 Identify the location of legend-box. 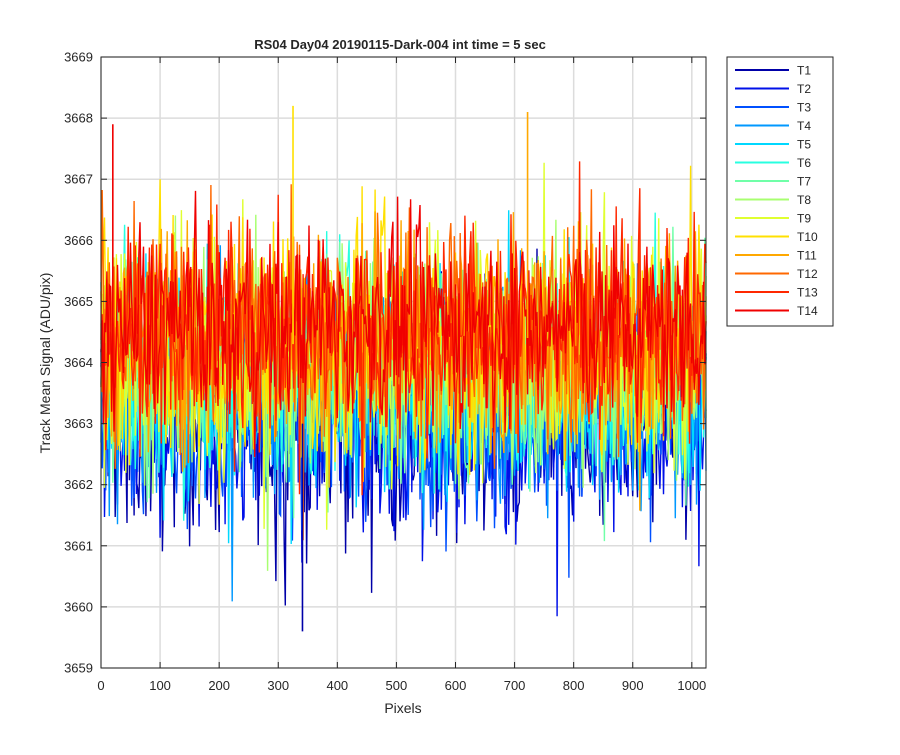
(780, 191).